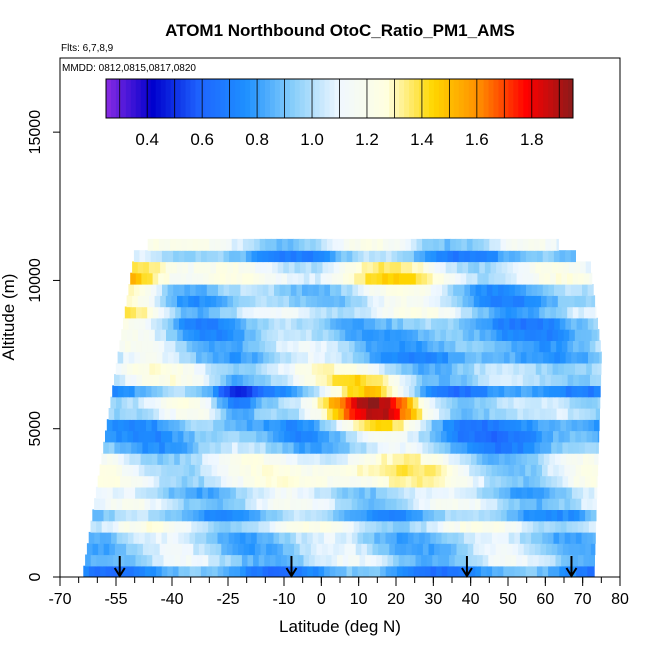 This screenshot has height=650, width=650. What do you see at coordinates (620, 599) in the screenshot?
I see `x-tick-label: 80` at bounding box center [620, 599].